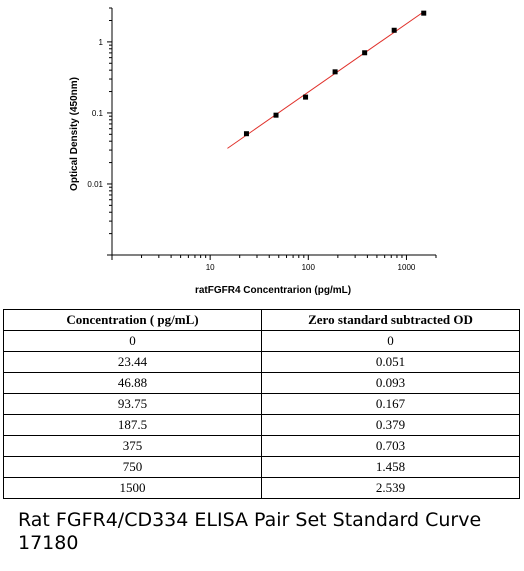 The height and width of the screenshot is (571, 524). I want to click on table-row: 187.5 0.379, so click(261, 425).